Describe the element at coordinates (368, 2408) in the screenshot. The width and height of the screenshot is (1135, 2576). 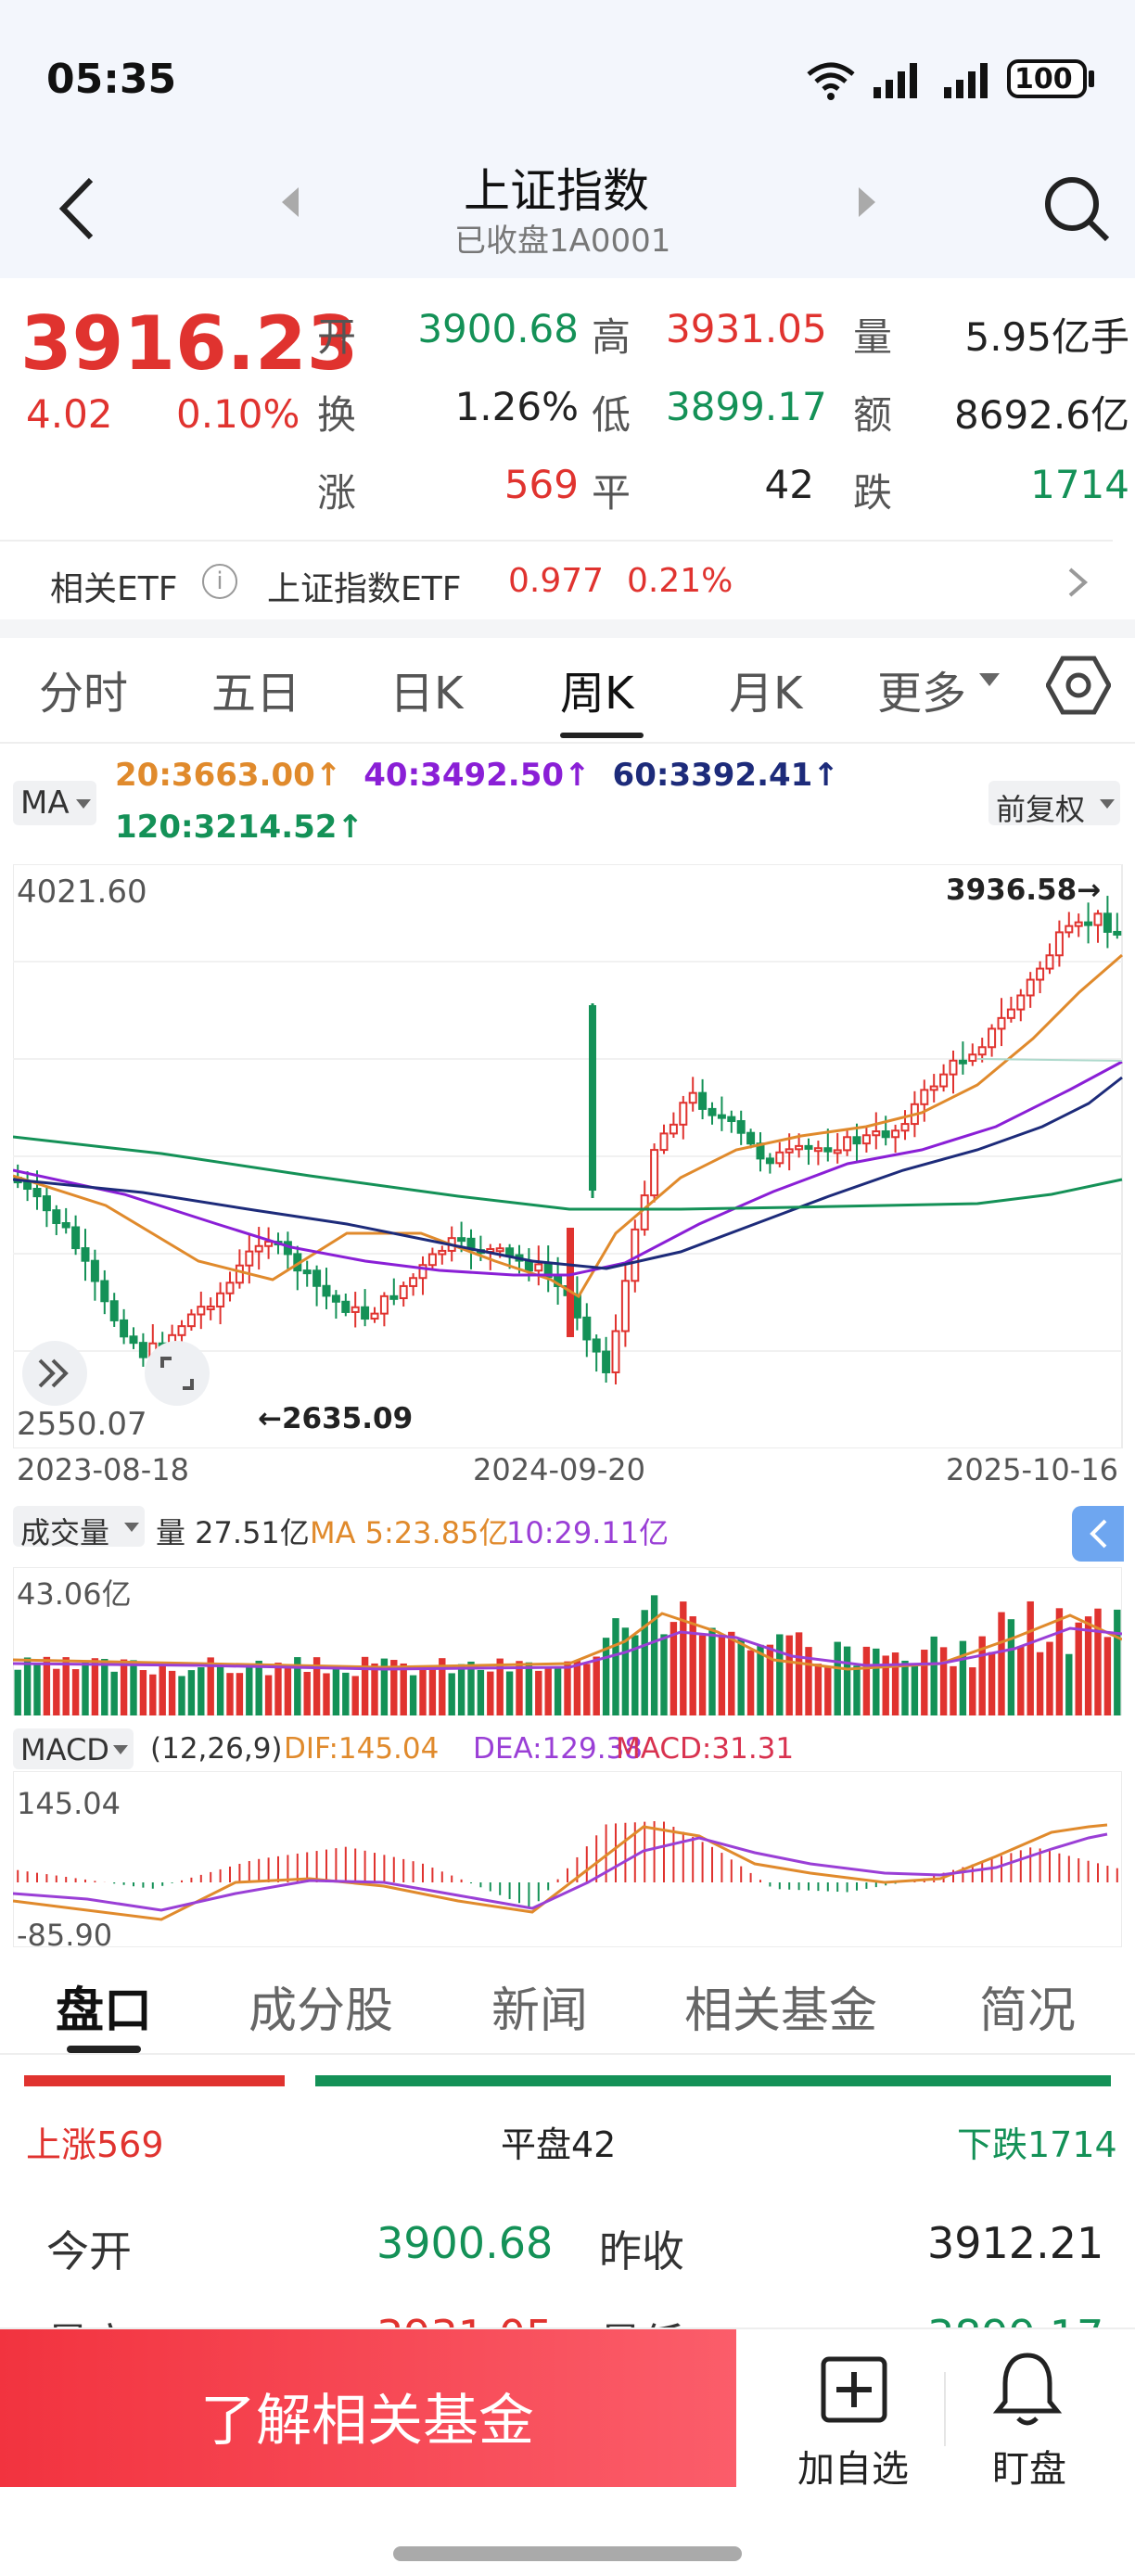
I see `learn-funds-button: 了解相关基金` at that location.